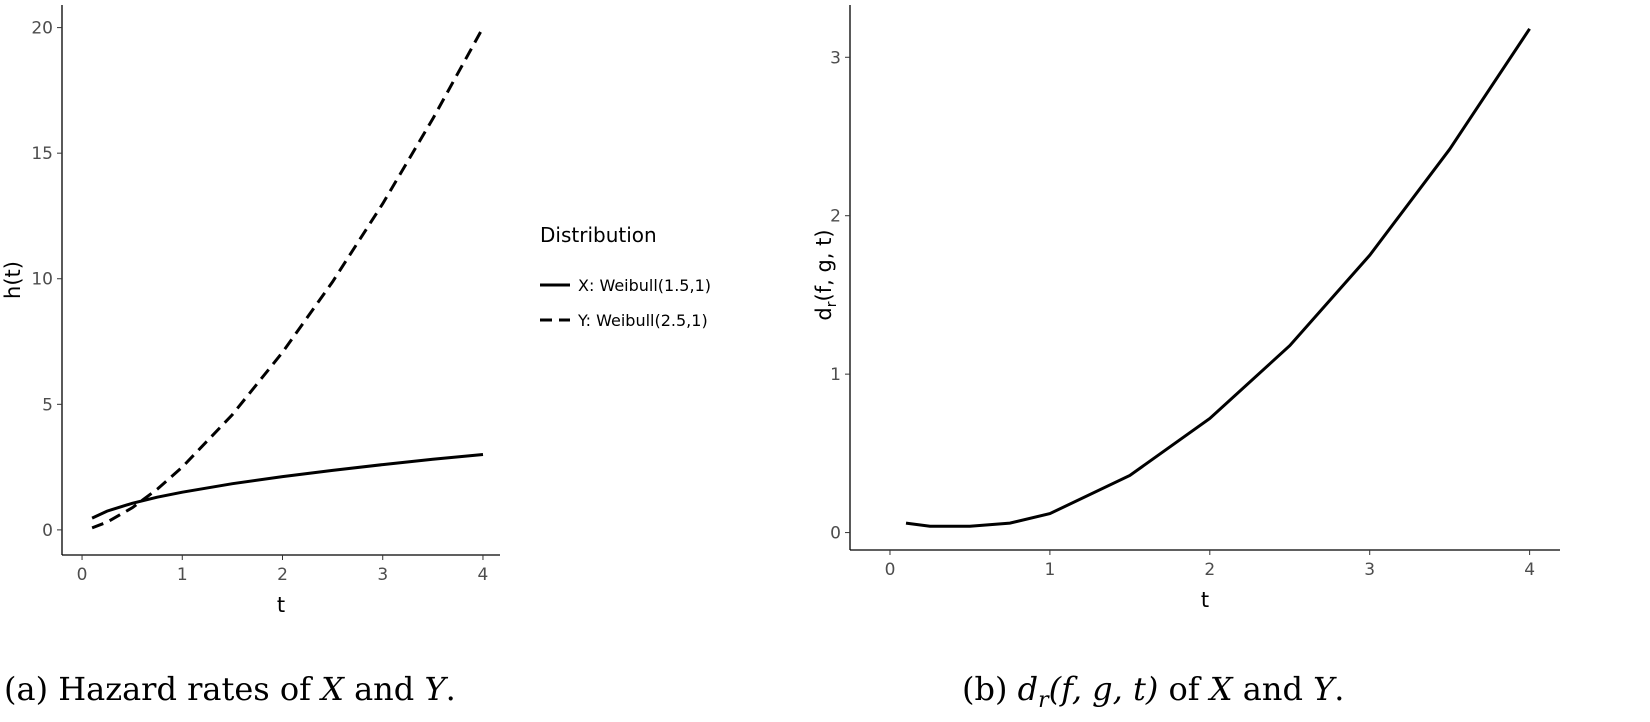  I want to click on caption-part: (f, g, t), so click(1104, 689).